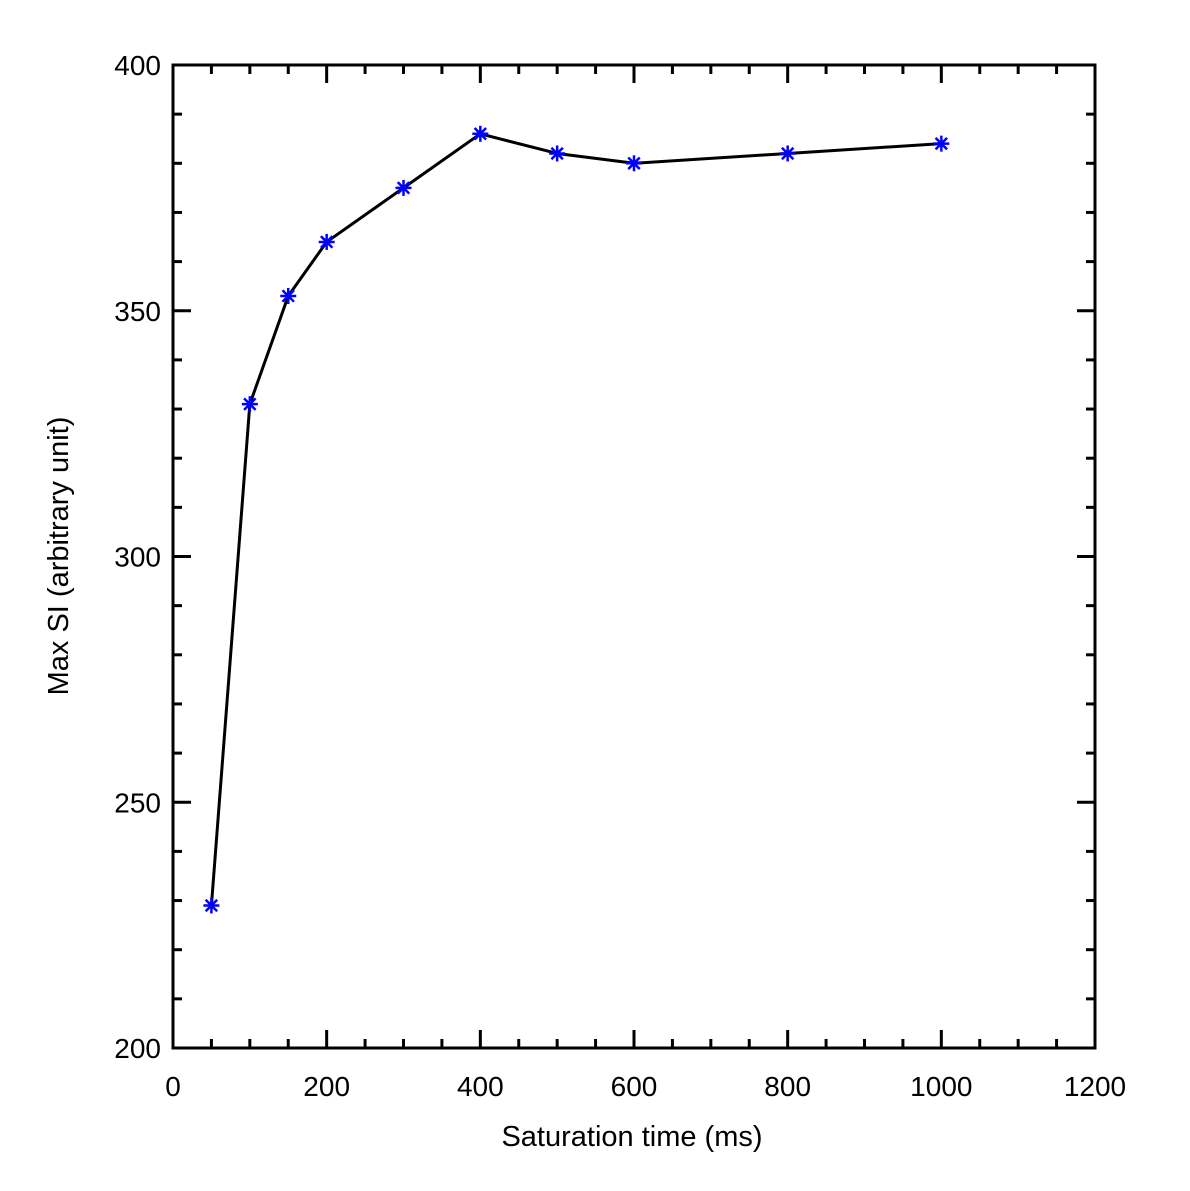  I want to click on x-tick-label: 1200, so click(1095, 1086).